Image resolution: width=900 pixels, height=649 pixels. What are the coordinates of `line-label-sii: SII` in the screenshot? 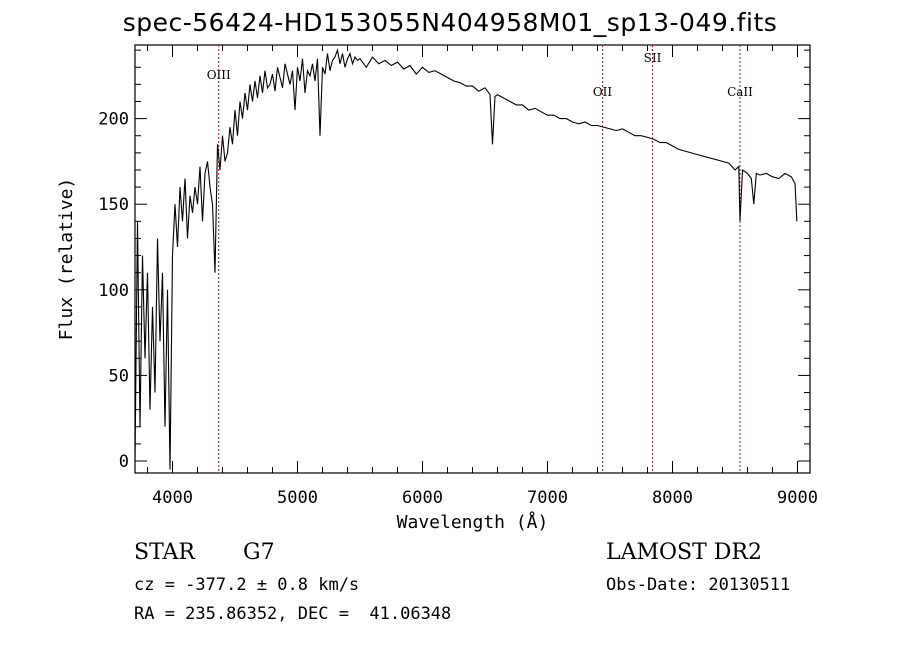 It's located at (653, 58).